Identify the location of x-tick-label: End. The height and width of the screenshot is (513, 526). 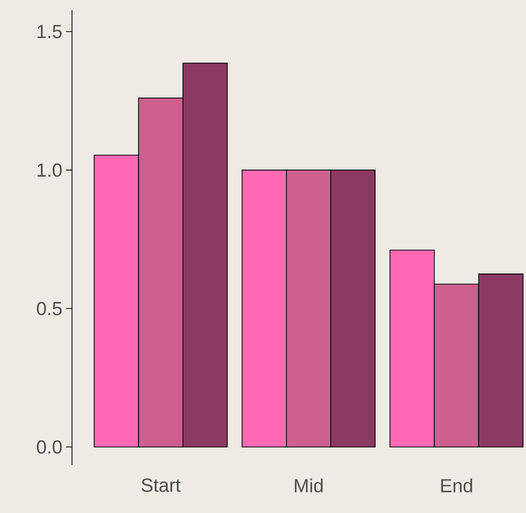
(456, 485).